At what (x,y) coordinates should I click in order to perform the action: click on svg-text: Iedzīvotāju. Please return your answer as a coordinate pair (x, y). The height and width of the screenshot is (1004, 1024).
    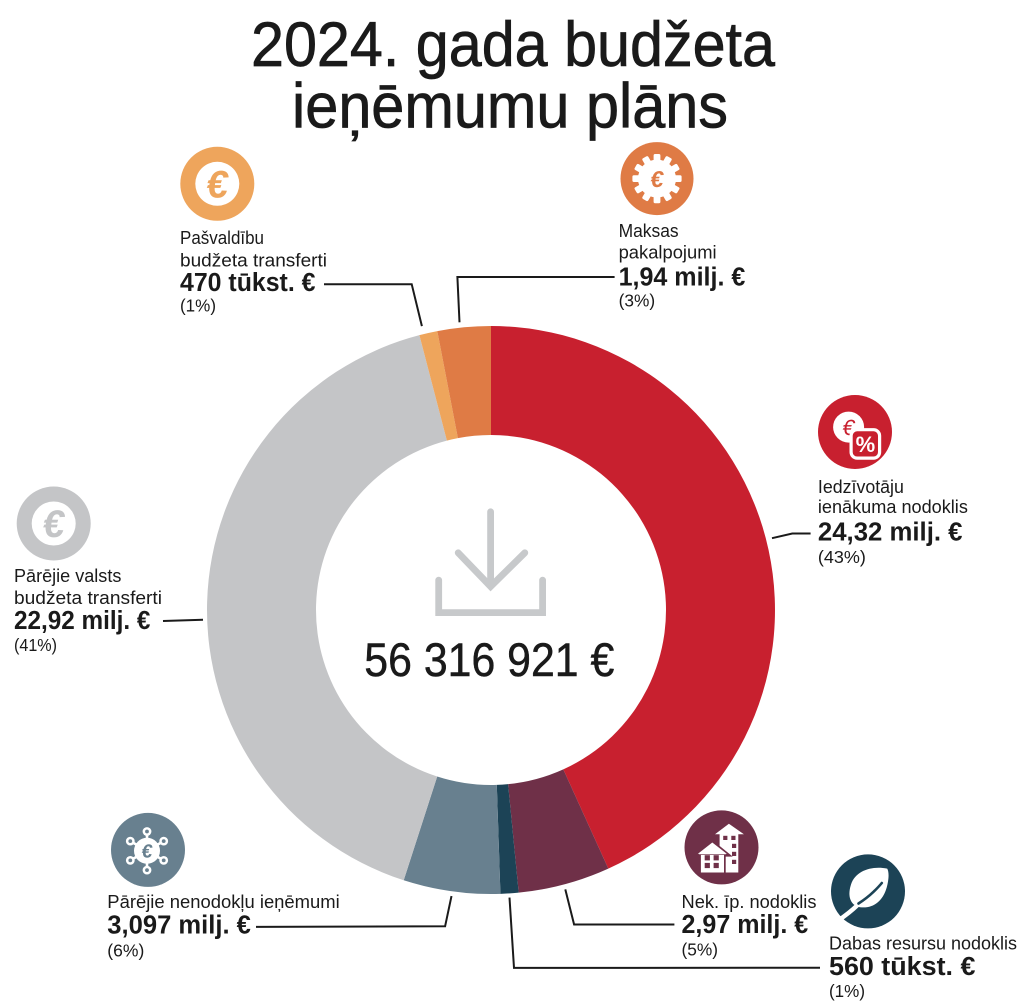
    Looking at the image, I should click on (861, 487).